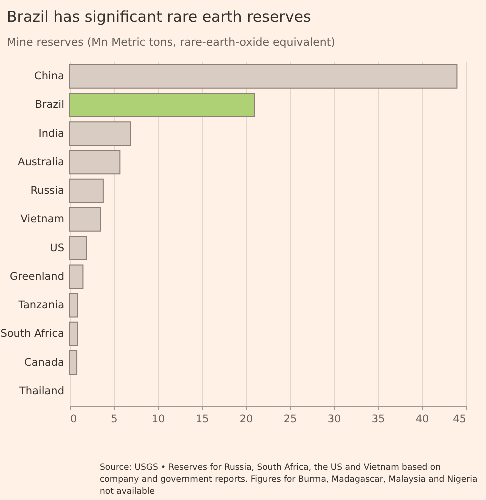 Image resolution: width=486 pixels, height=500 pixels. What do you see at coordinates (51, 134) in the screenshot?
I see `y-tick-label: India` at bounding box center [51, 134].